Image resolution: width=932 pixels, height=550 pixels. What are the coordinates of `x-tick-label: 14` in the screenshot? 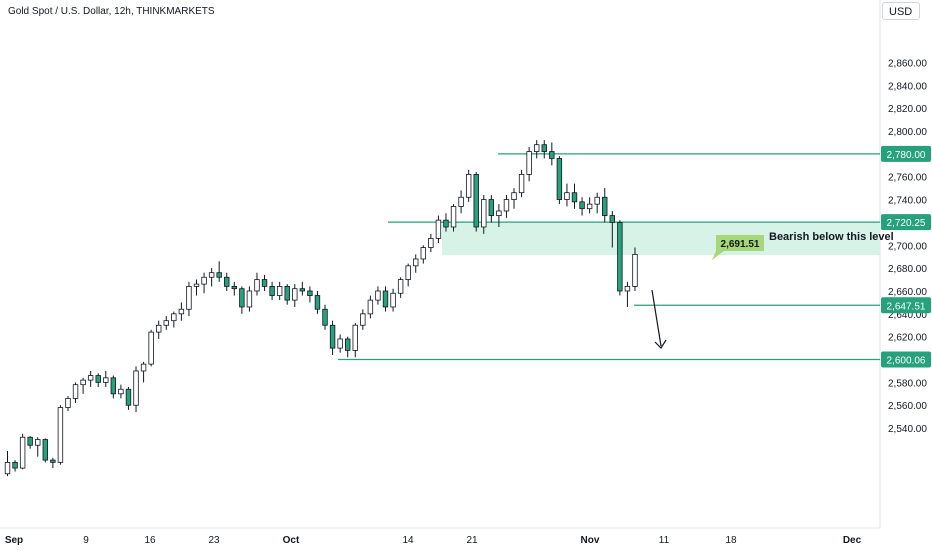 It's located at (408, 540).